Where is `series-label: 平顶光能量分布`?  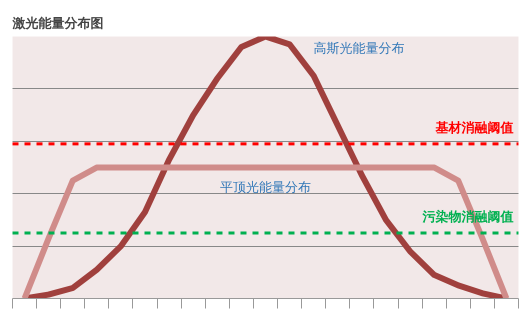 series-label: 平顶光能量分布 is located at coordinates (265, 188).